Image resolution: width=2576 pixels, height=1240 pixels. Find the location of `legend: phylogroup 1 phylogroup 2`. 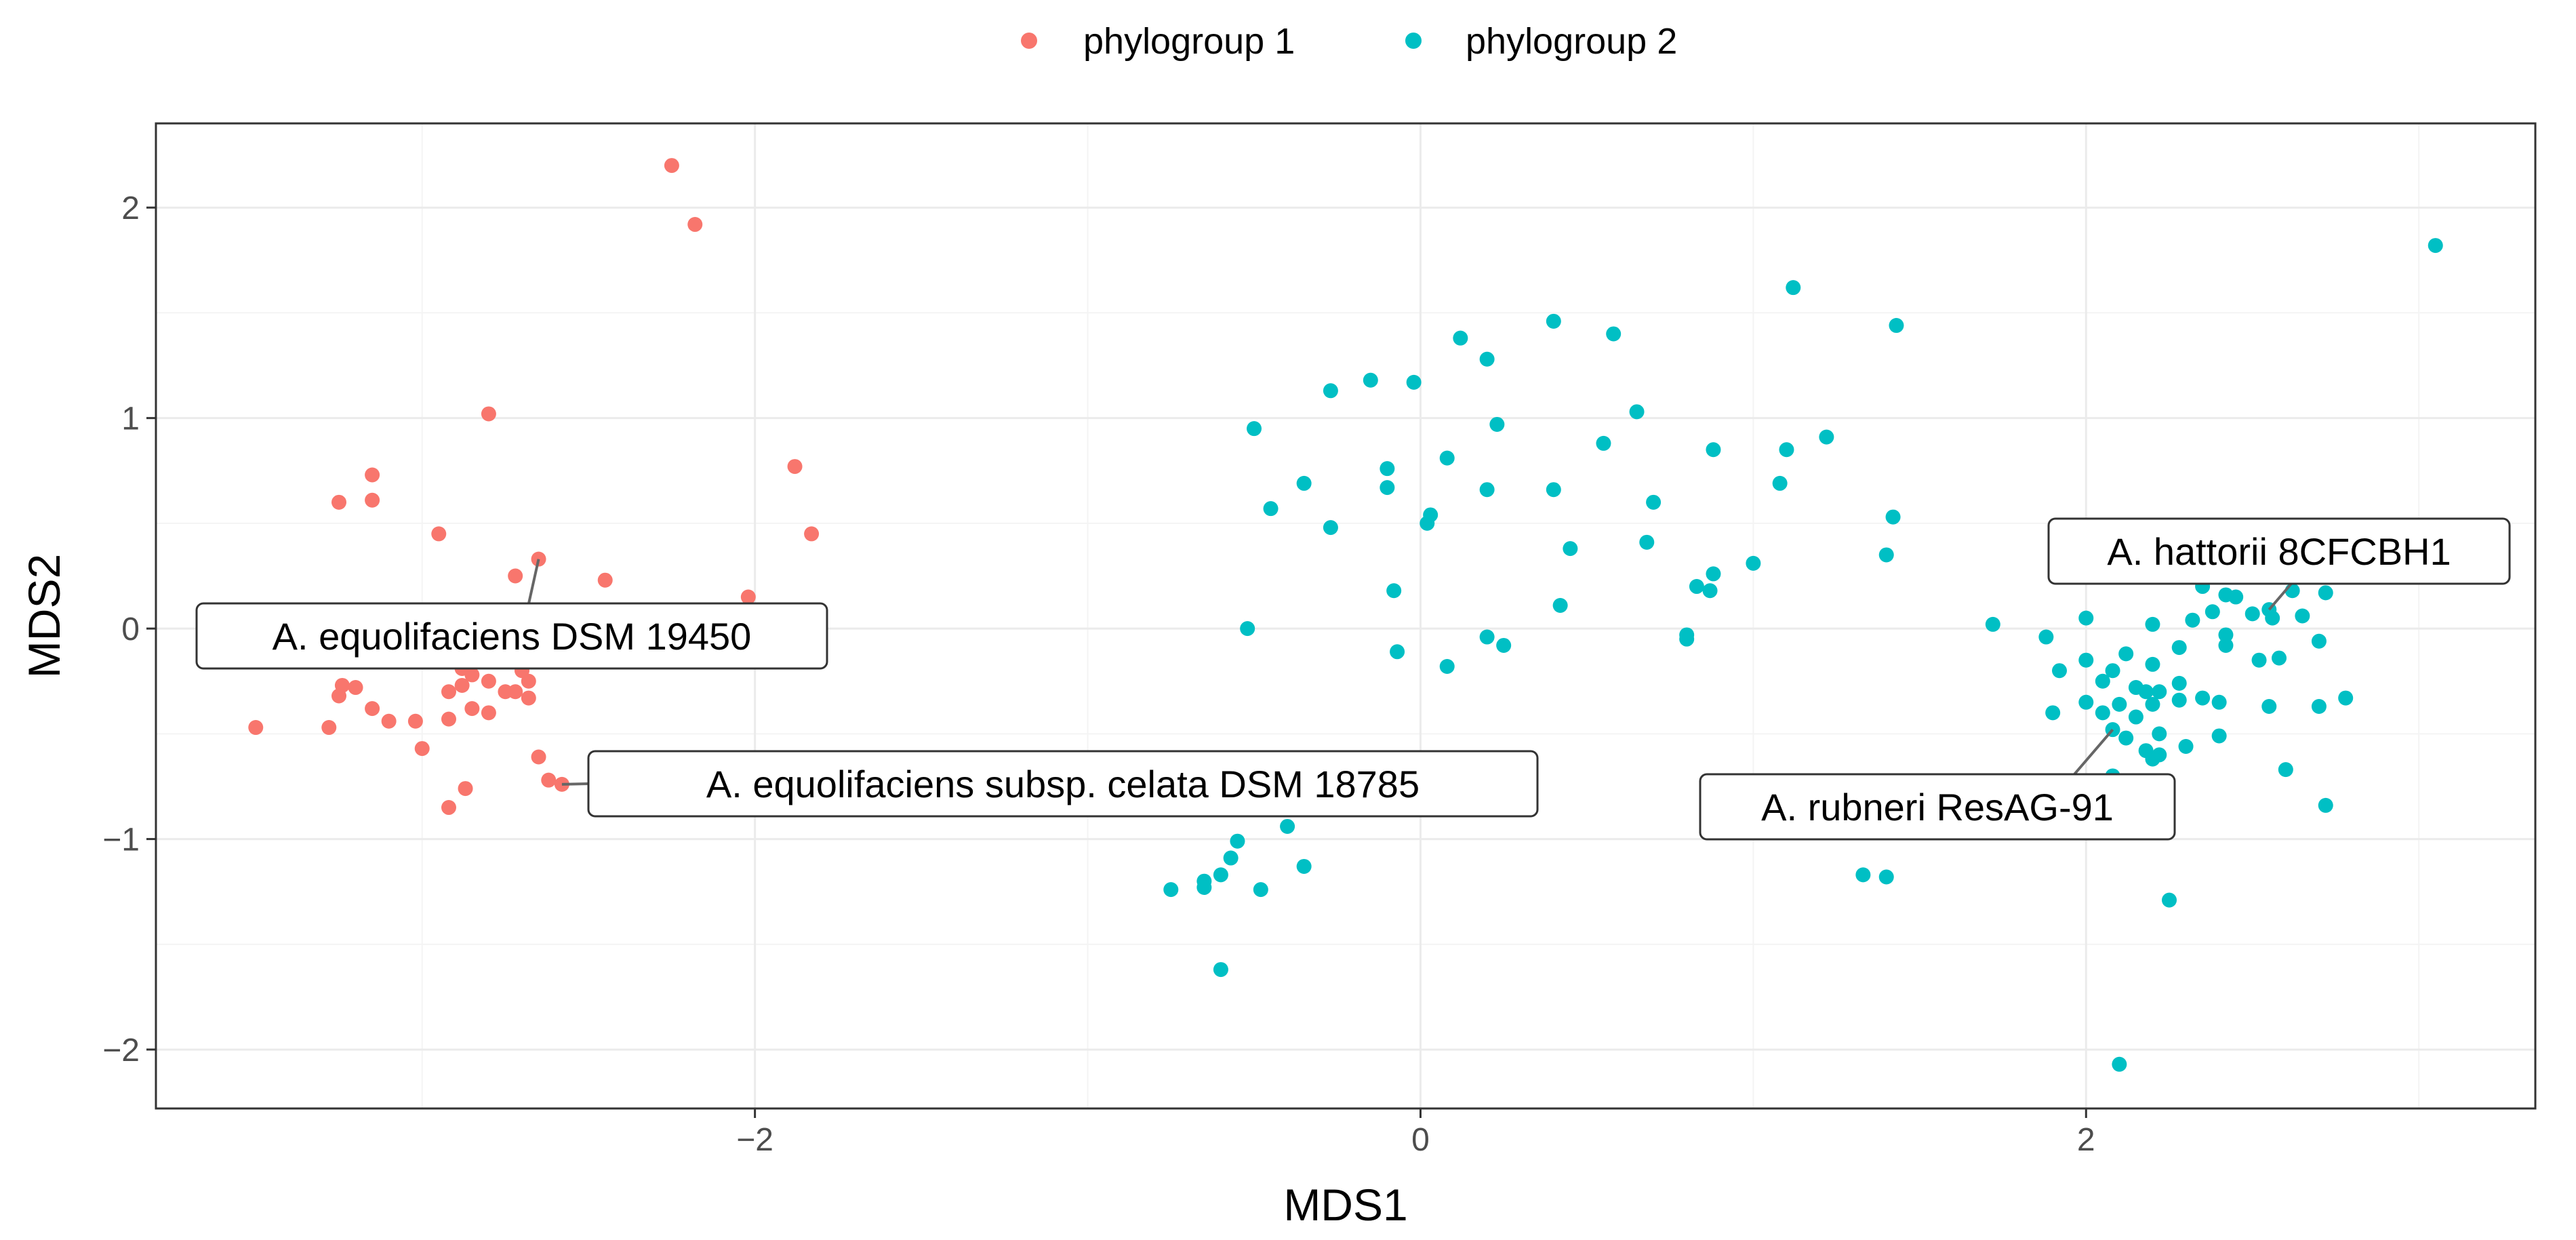

legend: phylogroup 1 phylogroup 2 is located at coordinates (1349, 41).